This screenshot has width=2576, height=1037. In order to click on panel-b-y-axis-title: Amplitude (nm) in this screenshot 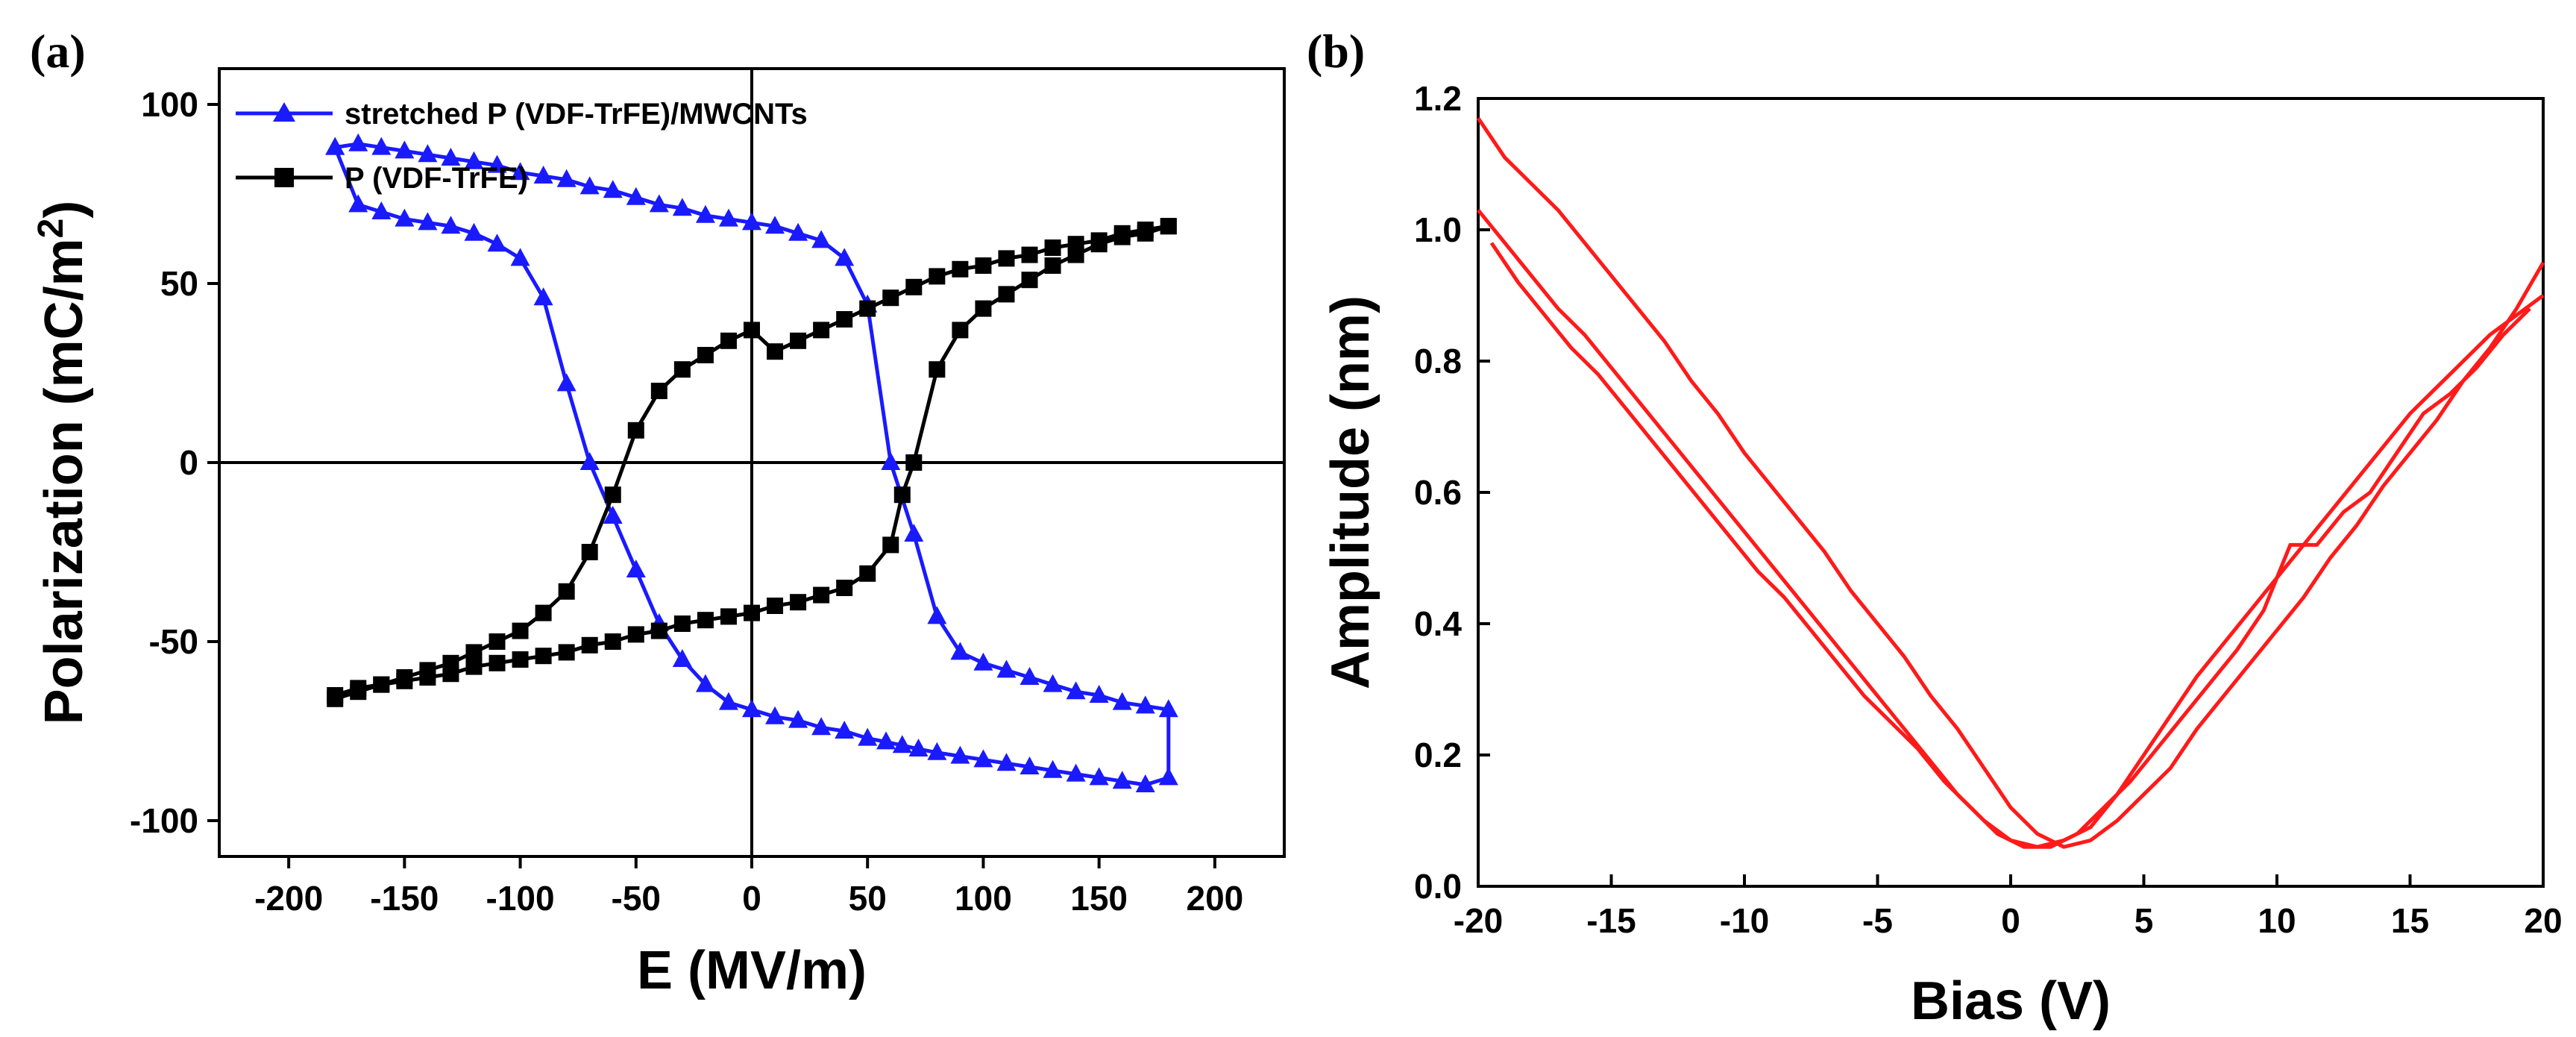, I will do `click(1350, 492)`.